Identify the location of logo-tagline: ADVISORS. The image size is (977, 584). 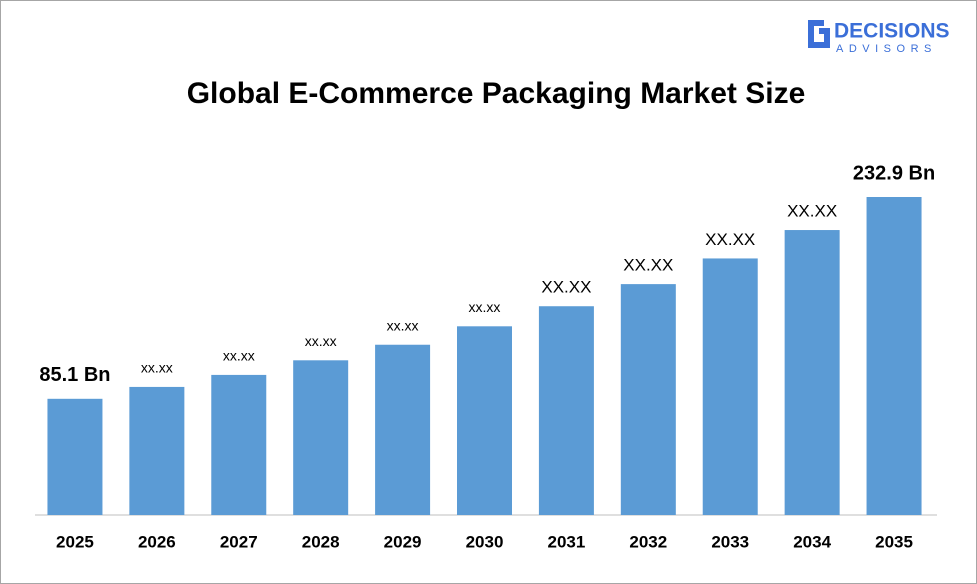
(886, 49).